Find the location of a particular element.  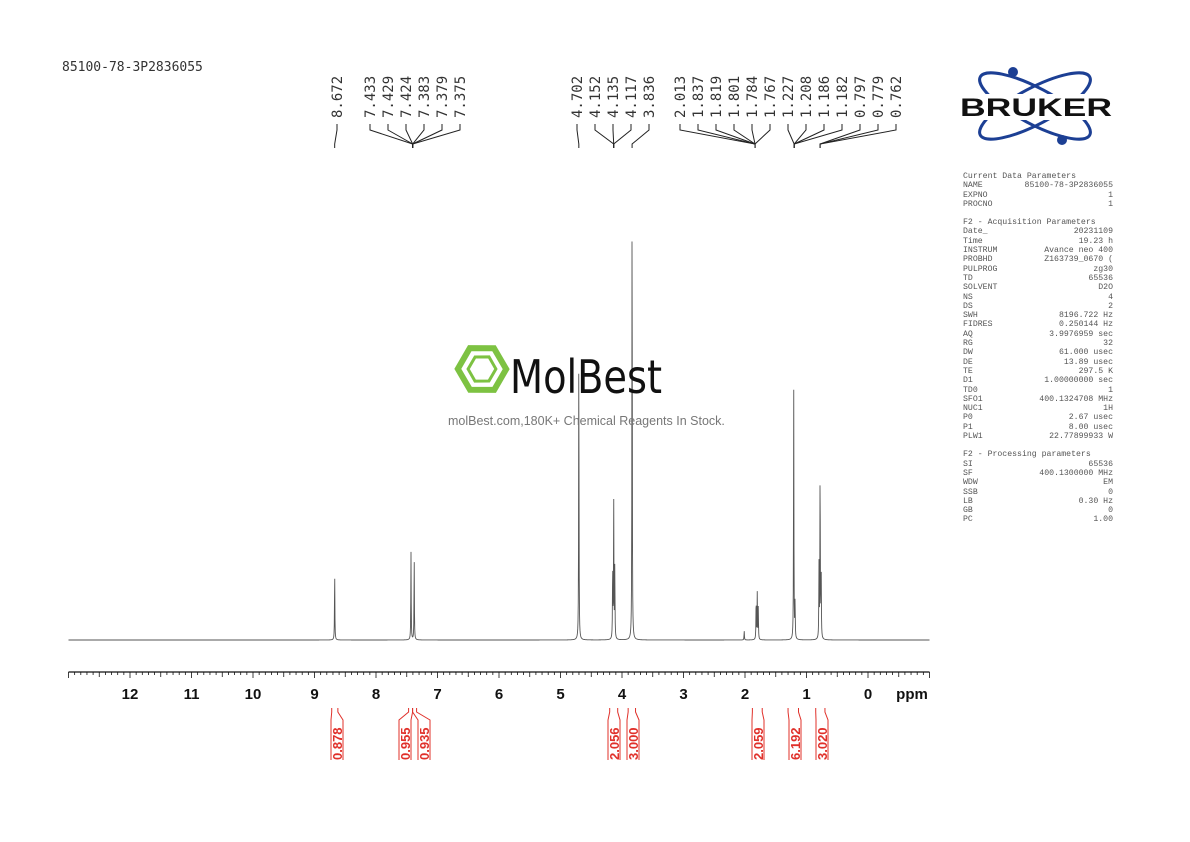

param-key: D1 is located at coordinates (968, 381).